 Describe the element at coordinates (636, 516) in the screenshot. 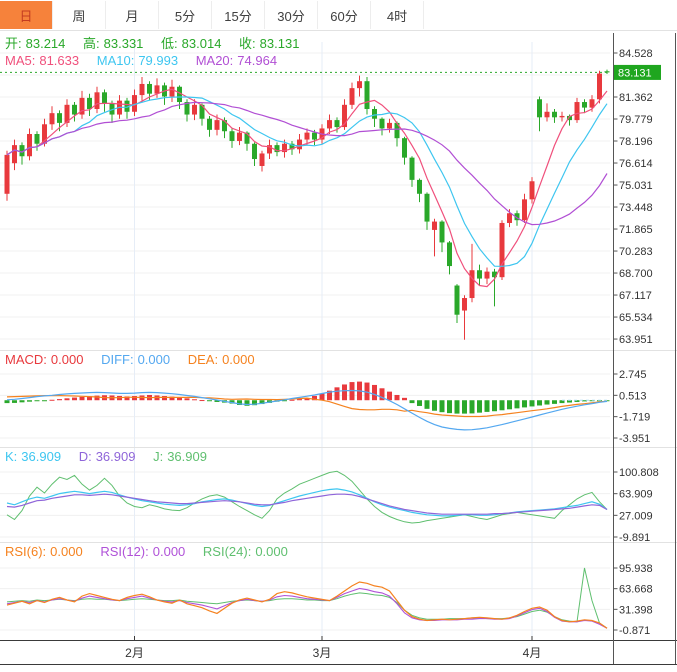

I see `svg-text: 27.009` at that location.